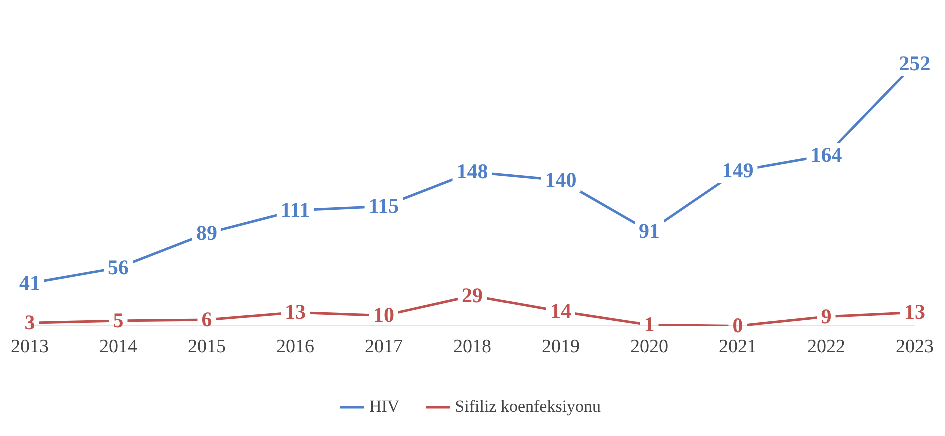  I want to click on data-label: 111, so click(295, 210).